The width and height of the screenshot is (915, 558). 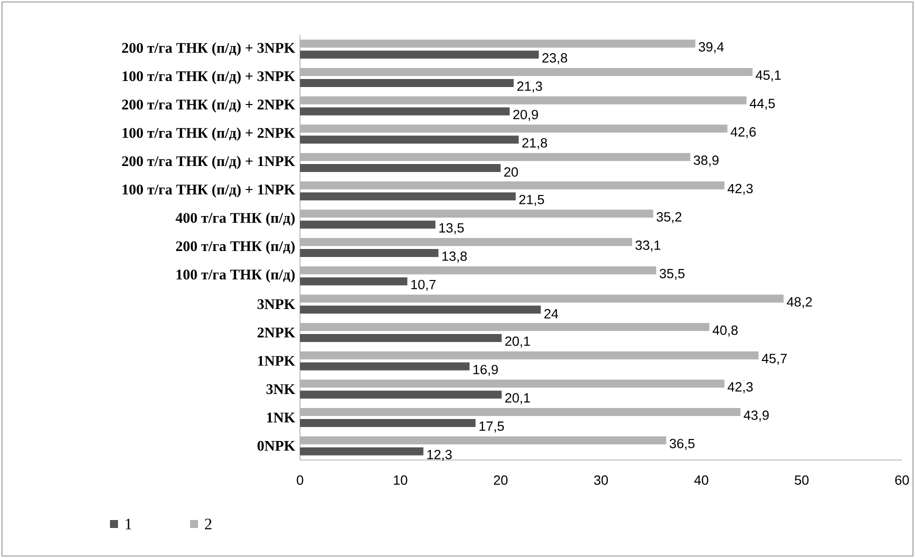 What do you see at coordinates (555, 58) in the screenshot?
I see `data-label: 23,8` at bounding box center [555, 58].